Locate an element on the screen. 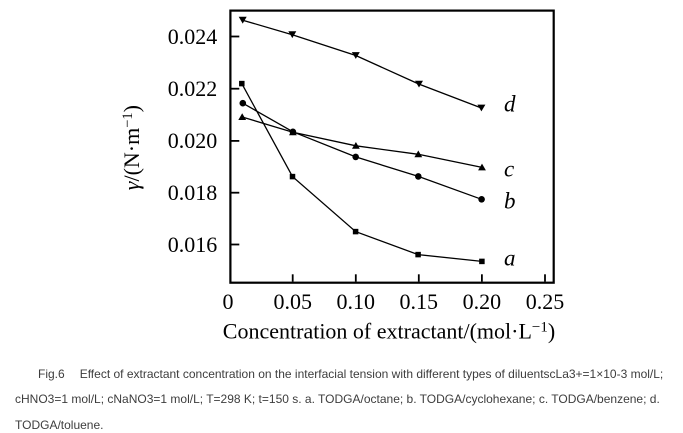 Image resolution: width=683 pixels, height=433 pixels. svg-text: 0.25 is located at coordinates (545, 301).